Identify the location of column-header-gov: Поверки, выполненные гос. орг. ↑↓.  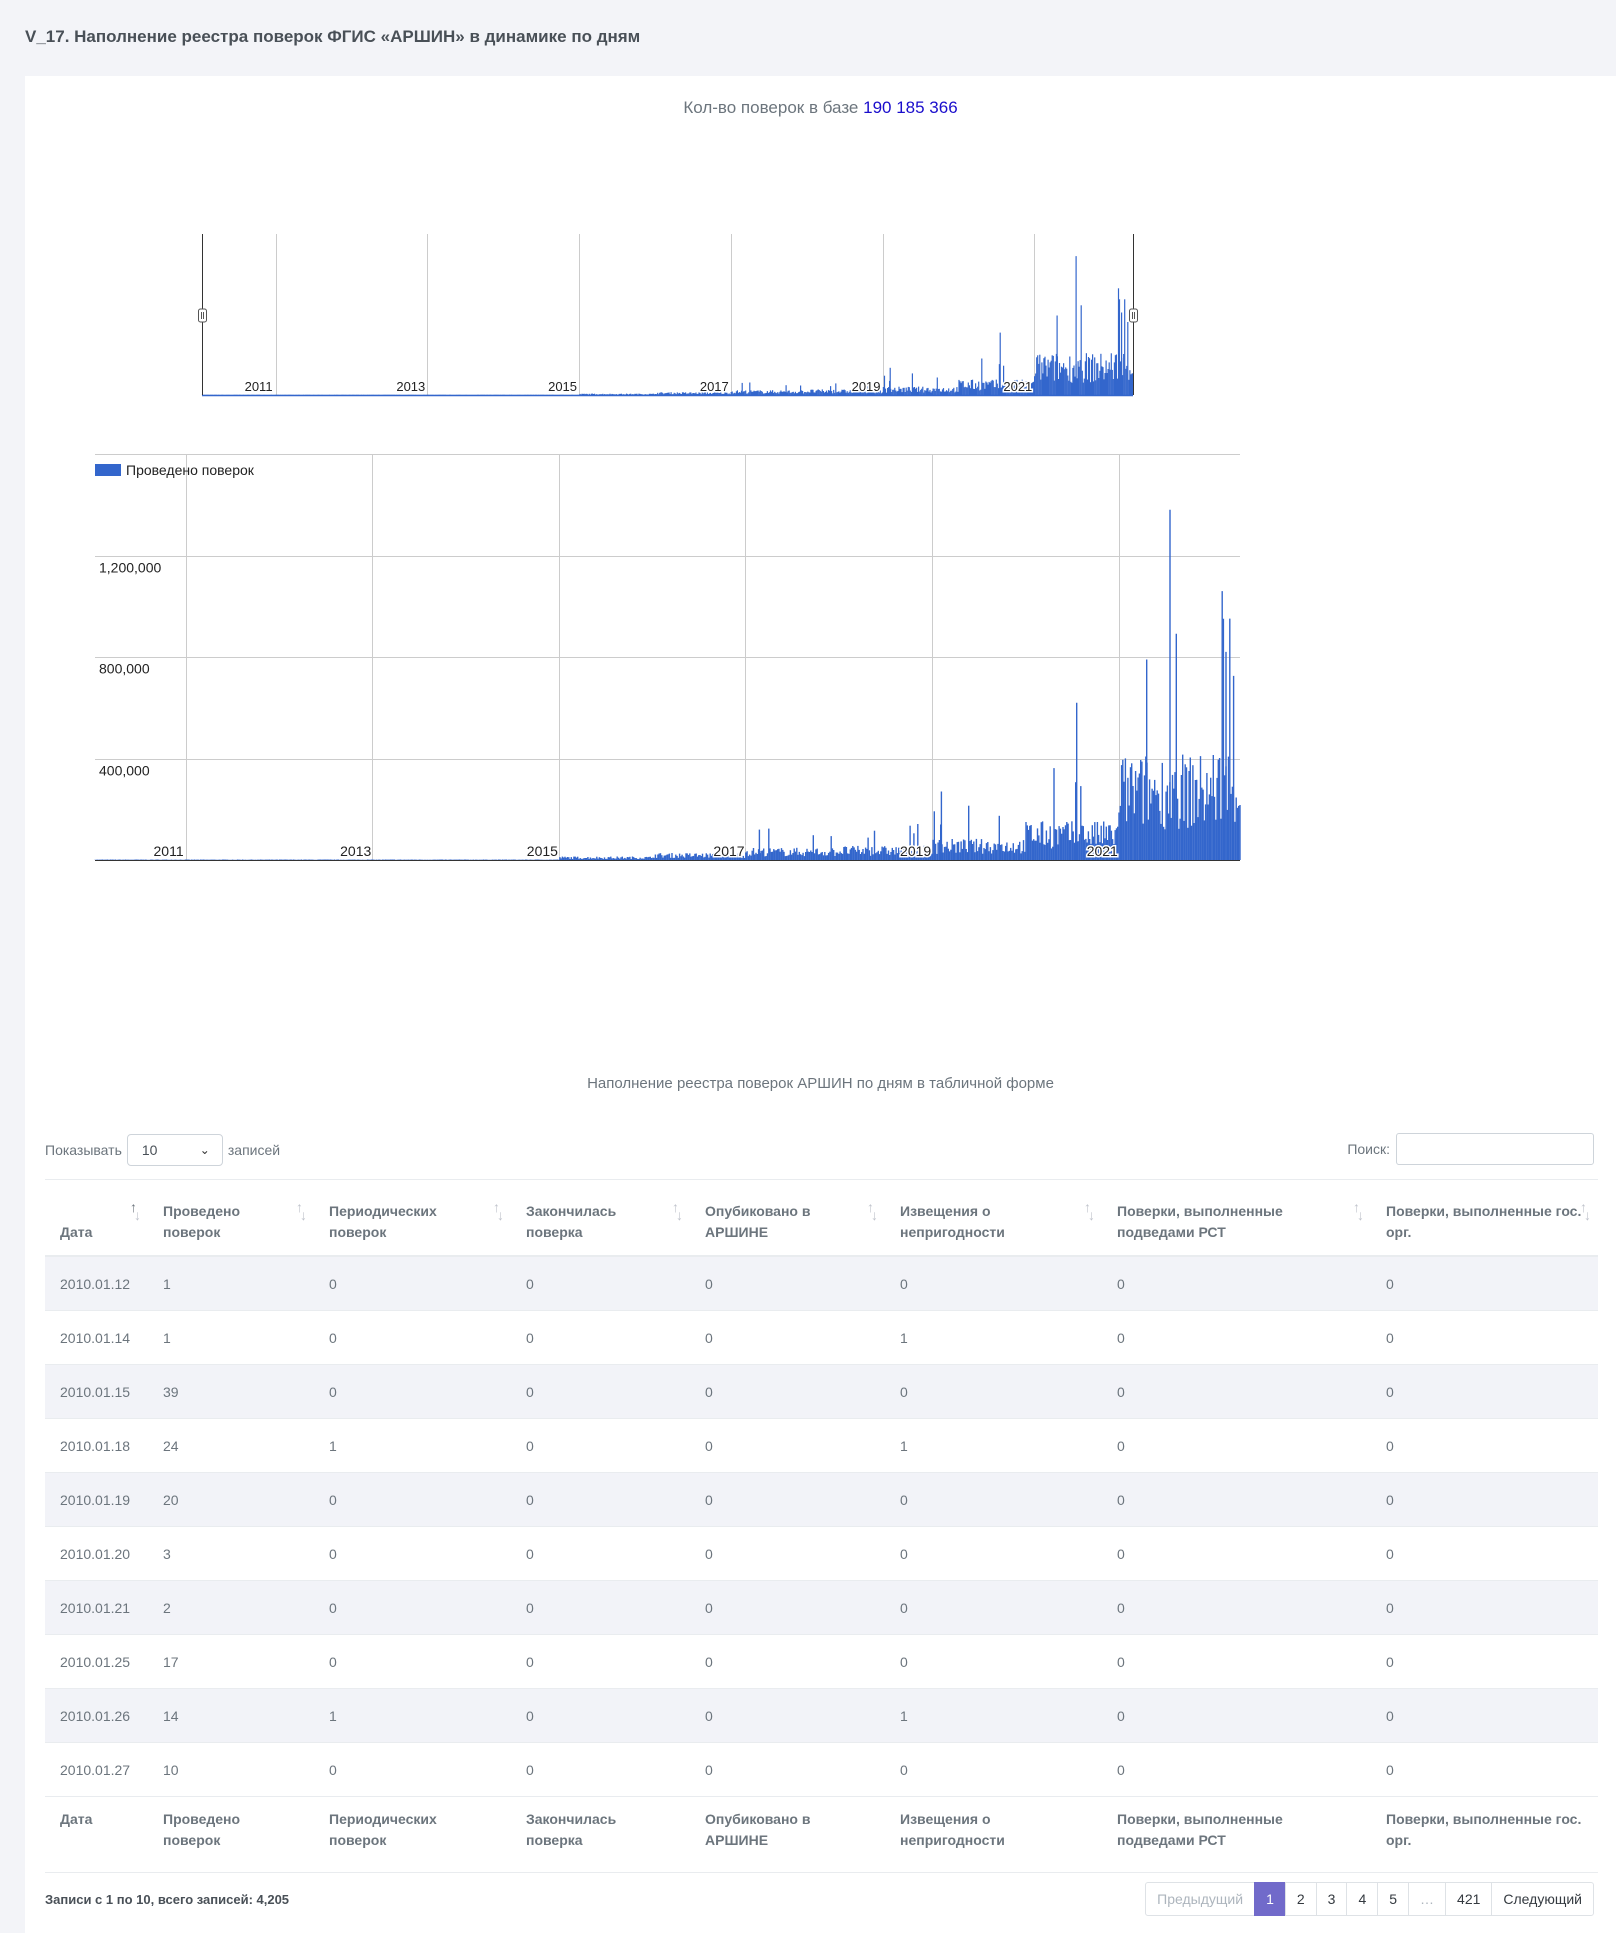
(1484, 1218).